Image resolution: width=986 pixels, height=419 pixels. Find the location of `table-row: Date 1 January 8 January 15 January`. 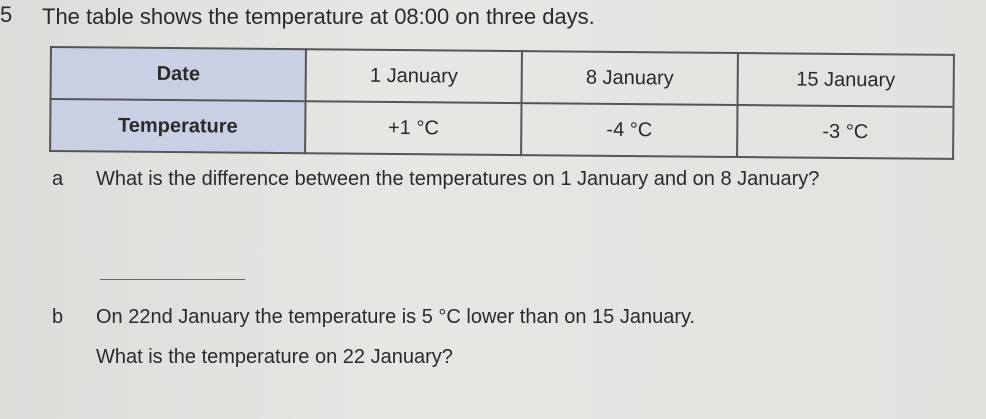

table-row: Date 1 January 8 January 15 January is located at coordinates (502, 77).